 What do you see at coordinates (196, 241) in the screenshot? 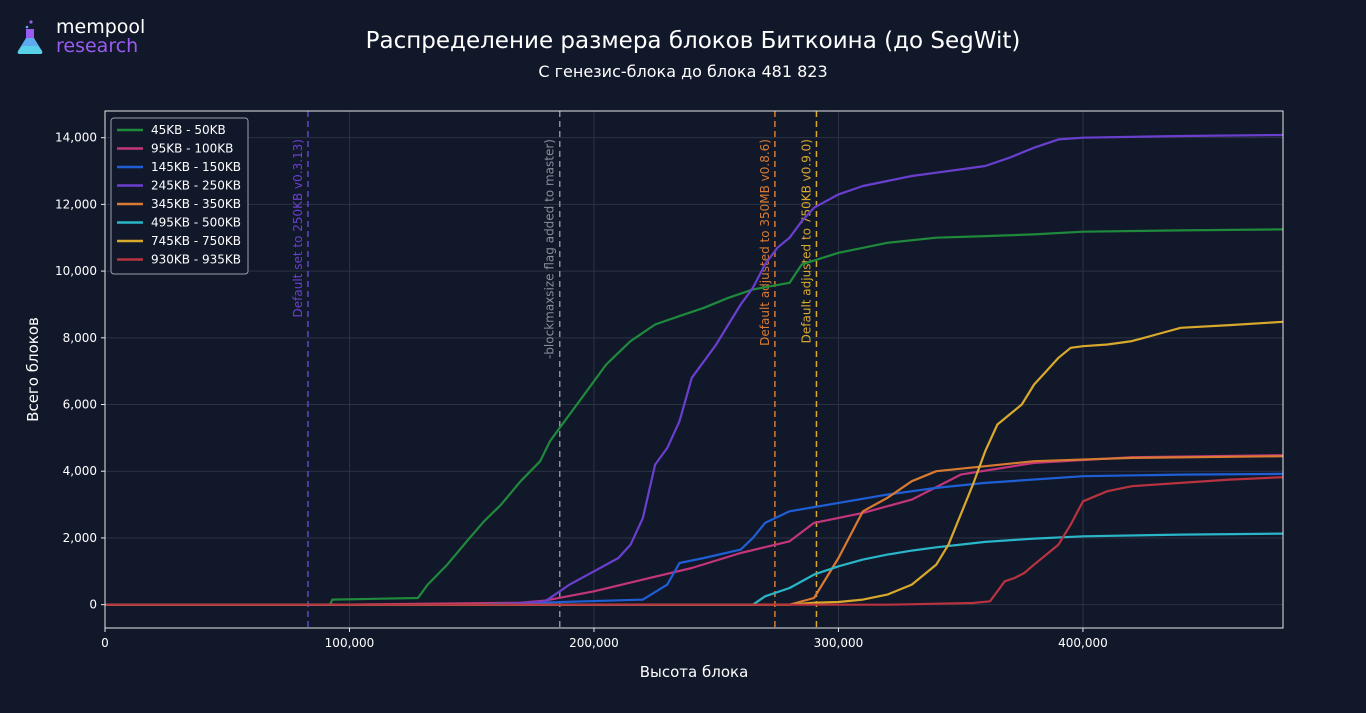
I see `legend-label: 745KB - 750KB` at bounding box center [196, 241].